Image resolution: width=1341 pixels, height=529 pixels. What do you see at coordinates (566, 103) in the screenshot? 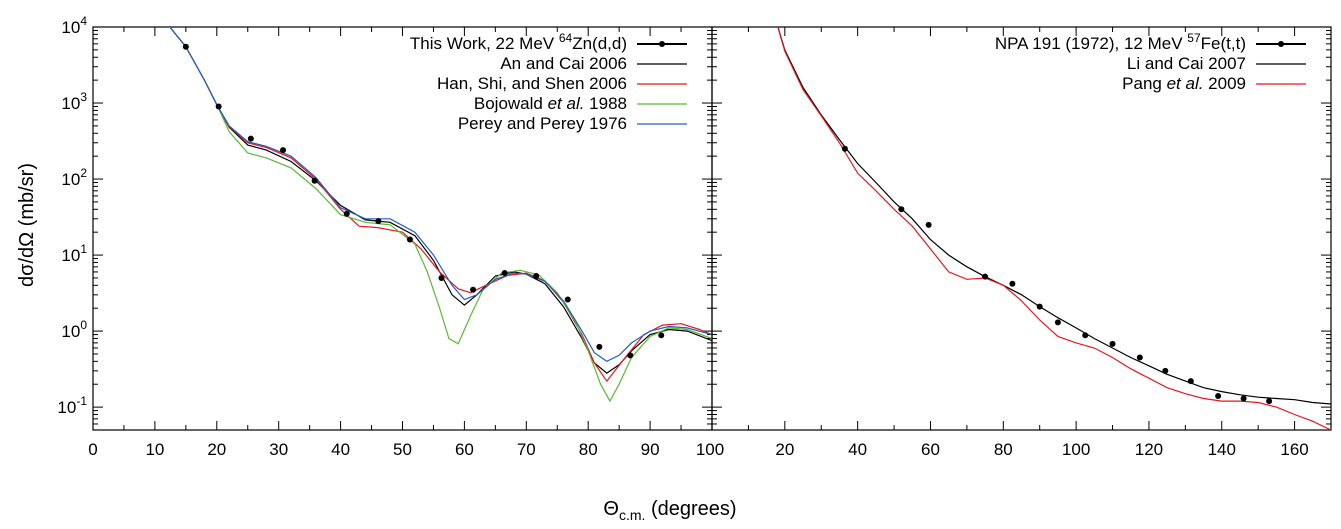
I see `legend-label-italic: et al.` at bounding box center [566, 103].